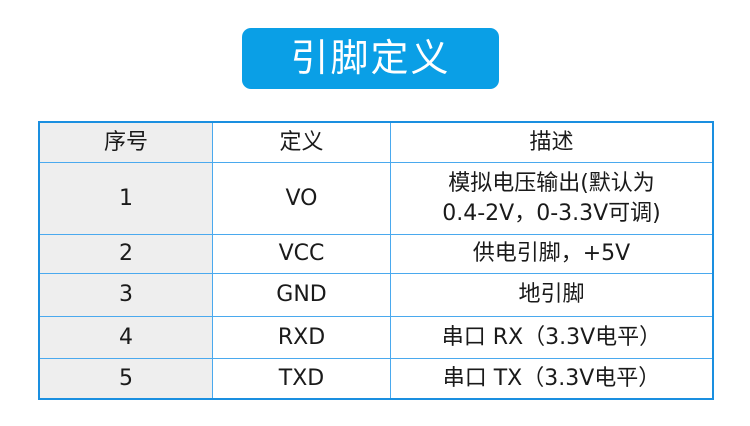  I want to click on header-definition: 定义, so click(301, 142).